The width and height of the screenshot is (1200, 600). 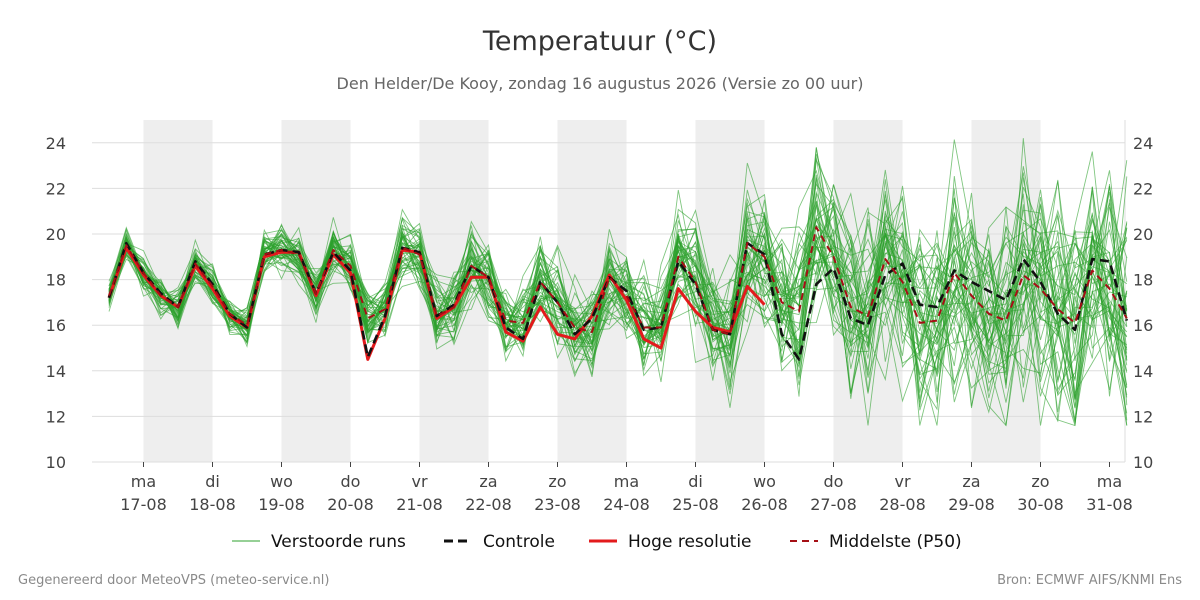 What do you see at coordinates (833, 504) in the screenshot?
I see `x-tick-date: 27-08` at bounding box center [833, 504].